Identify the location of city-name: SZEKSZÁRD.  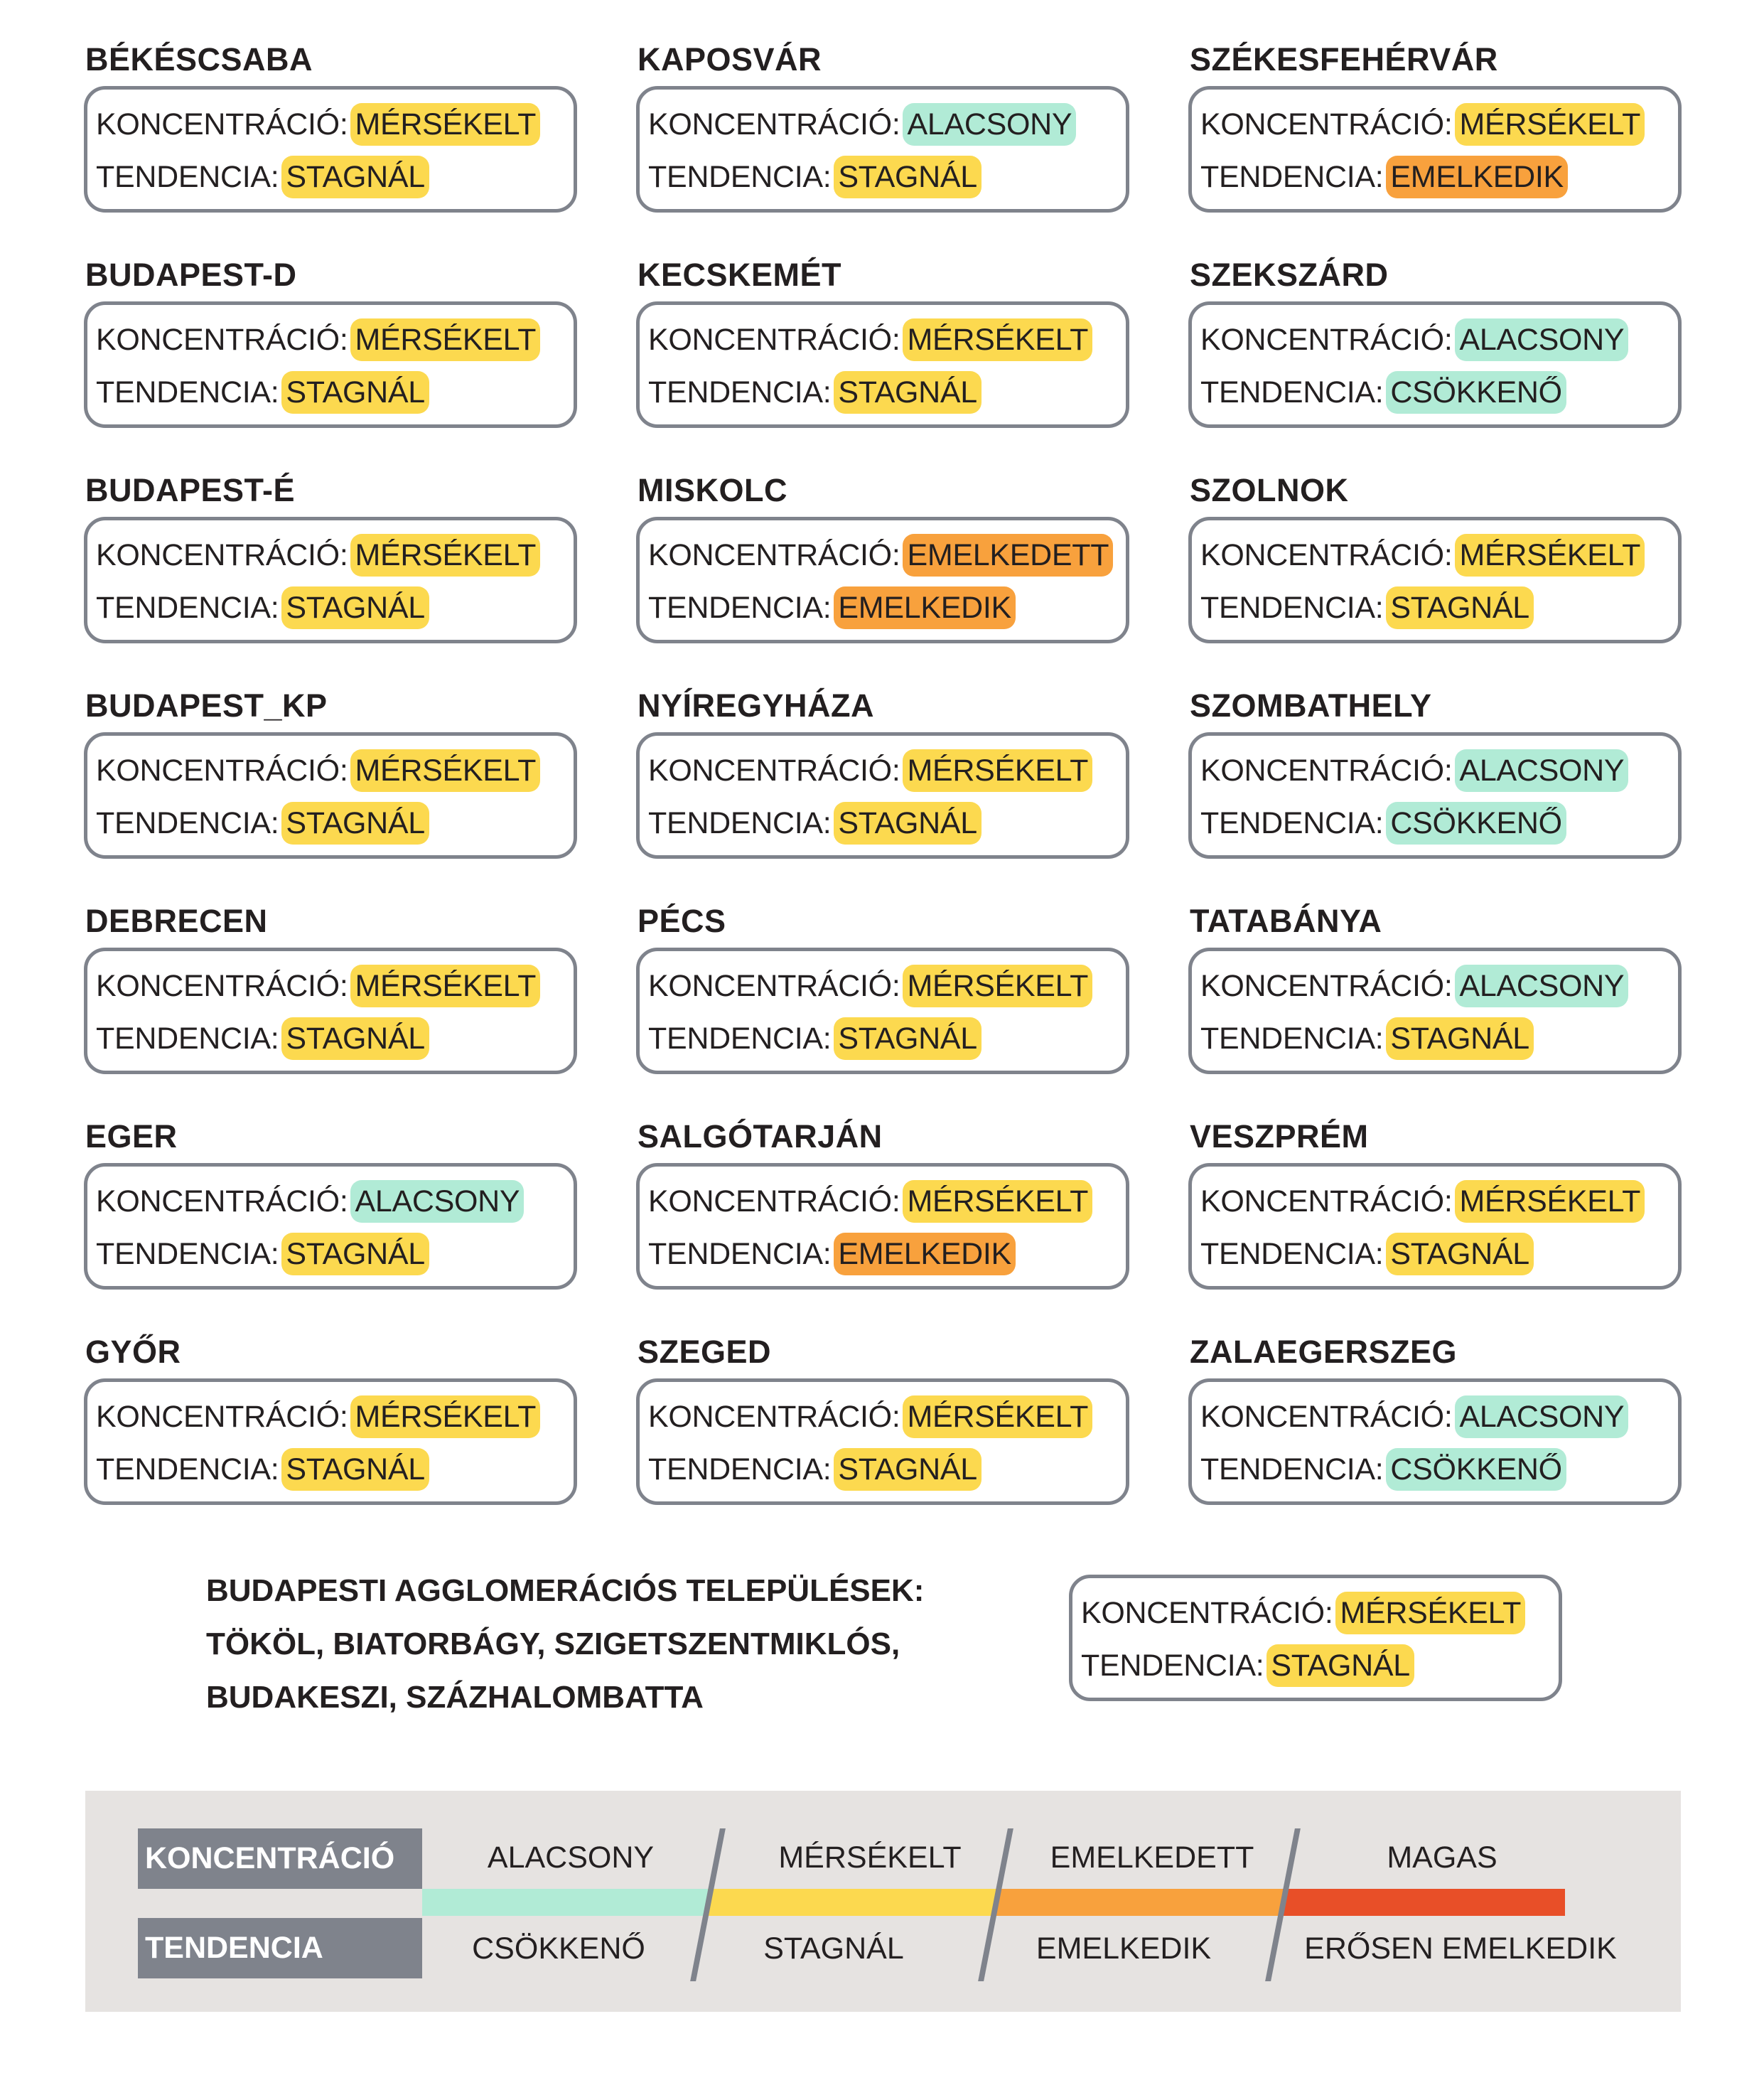
(1289, 275).